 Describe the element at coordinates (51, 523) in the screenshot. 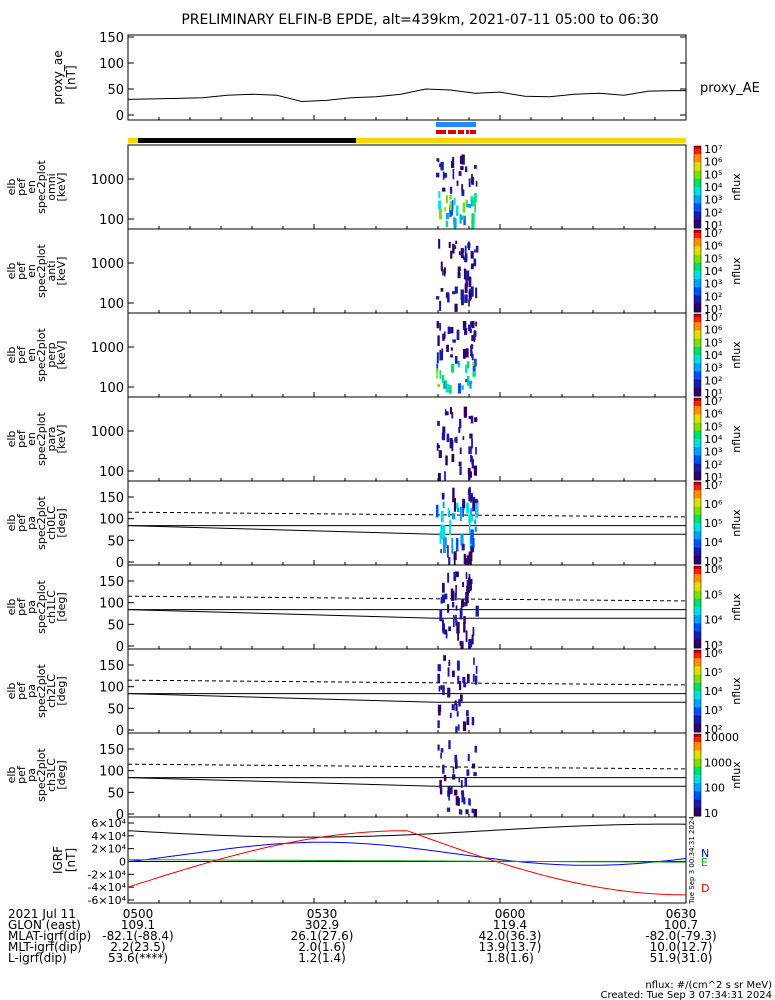

I see `panel-ylabel-line: ch0LC` at that location.